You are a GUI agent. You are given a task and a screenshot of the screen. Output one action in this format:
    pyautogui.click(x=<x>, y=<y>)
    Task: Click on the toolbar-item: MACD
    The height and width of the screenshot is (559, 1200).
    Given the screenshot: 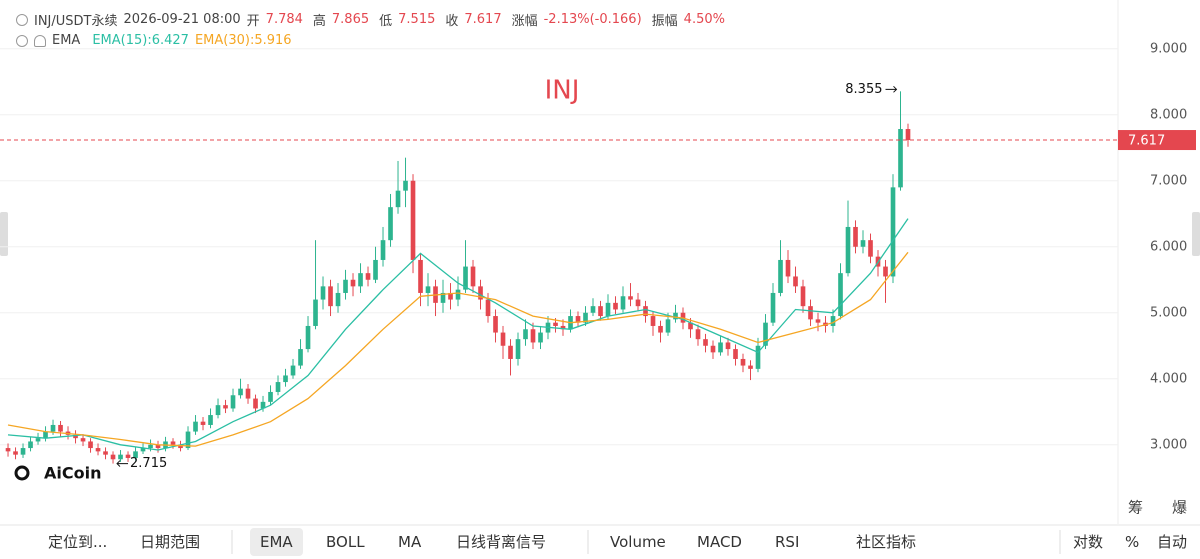 What is the action you would take?
    pyautogui.click(x=719, y=542)
    